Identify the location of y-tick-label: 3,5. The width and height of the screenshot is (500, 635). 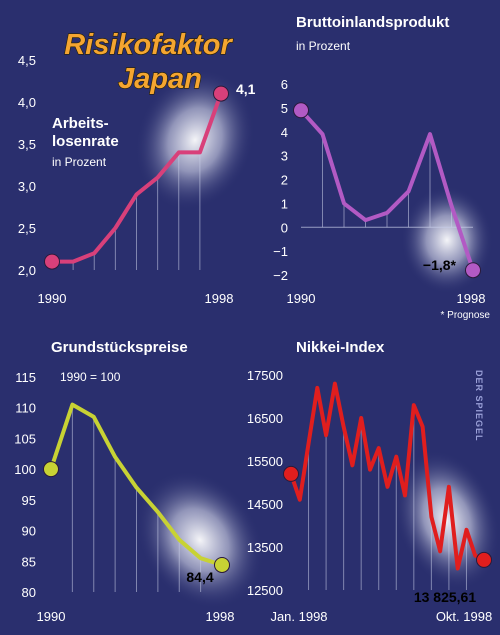
(27, 144).